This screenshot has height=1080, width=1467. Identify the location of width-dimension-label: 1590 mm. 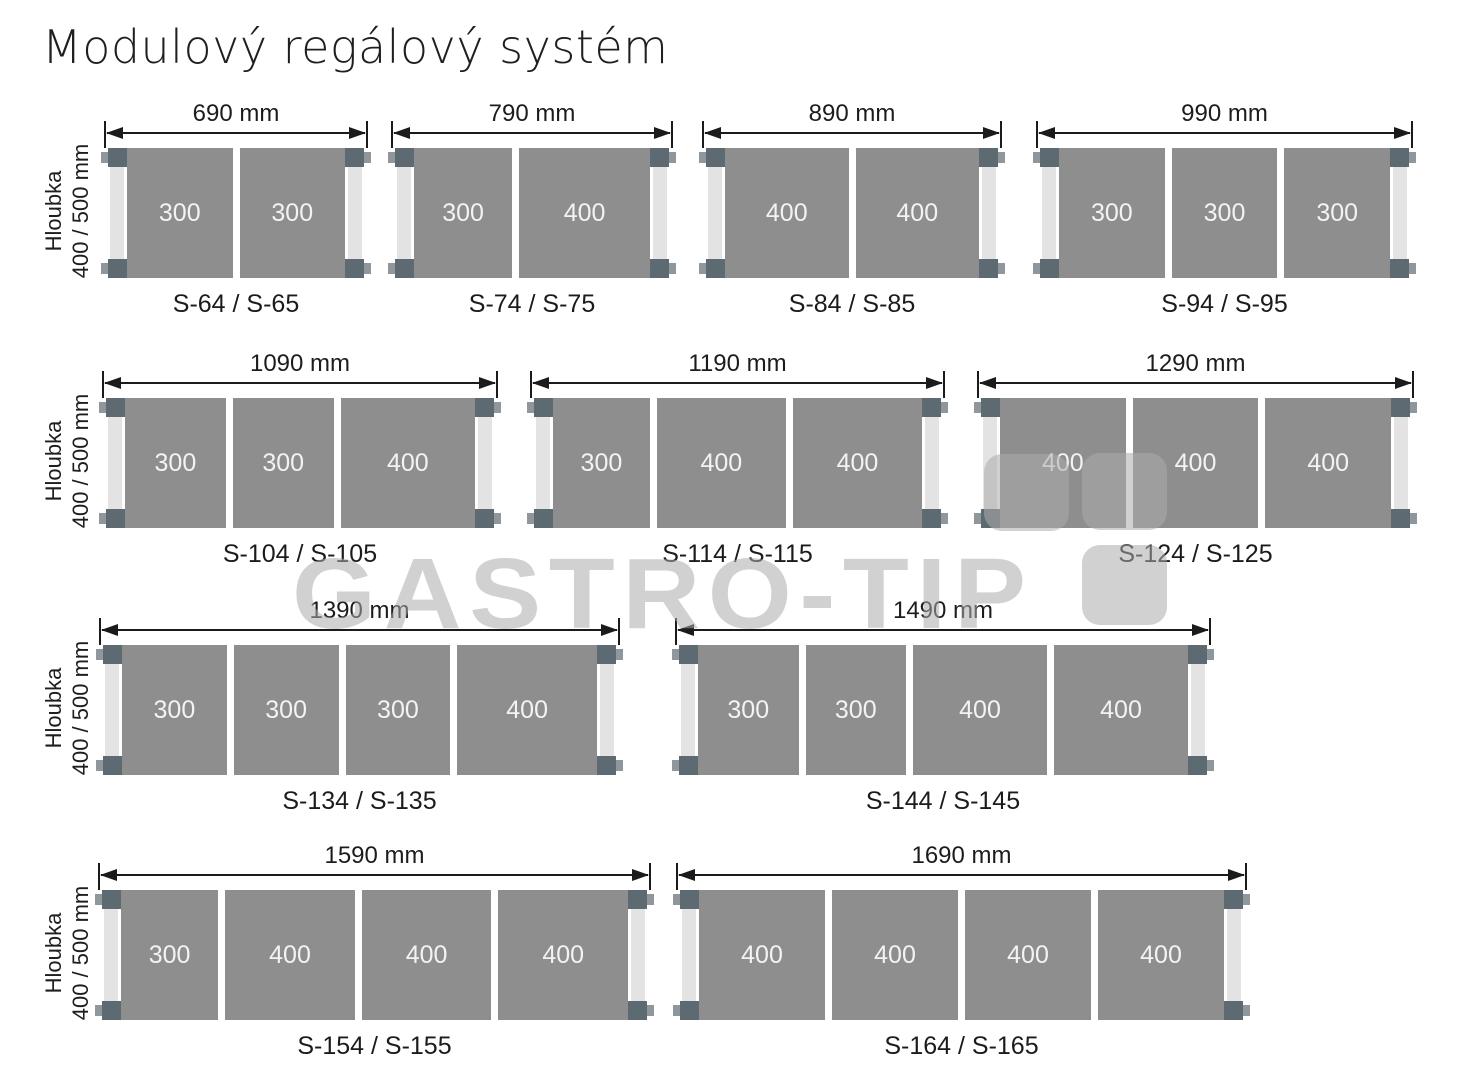
(374, 855).